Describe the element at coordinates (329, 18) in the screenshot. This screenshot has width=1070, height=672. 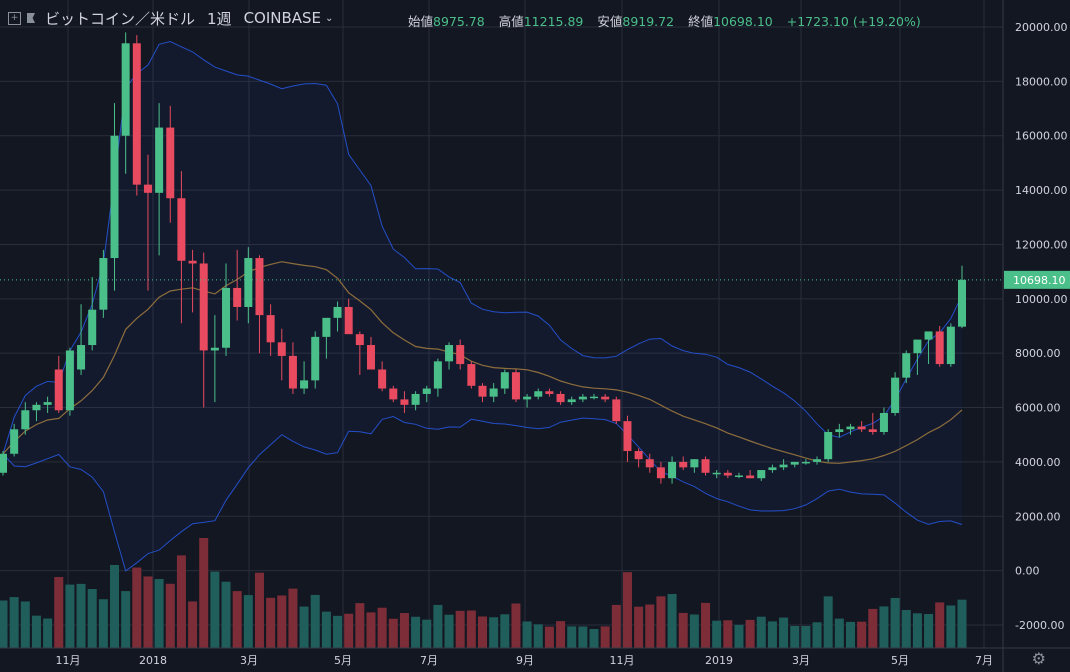
I see `chevron-down-icon: ⌄` at that location.